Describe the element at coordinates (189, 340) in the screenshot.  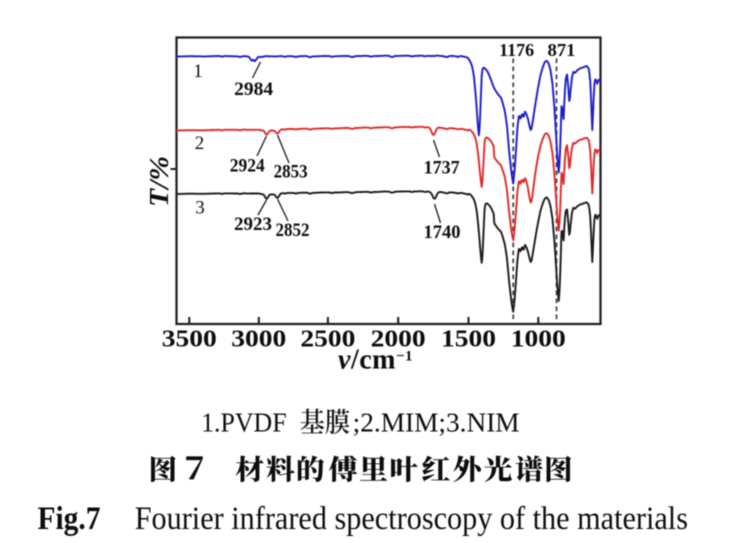
I see `svg-text: 3500` at that location.